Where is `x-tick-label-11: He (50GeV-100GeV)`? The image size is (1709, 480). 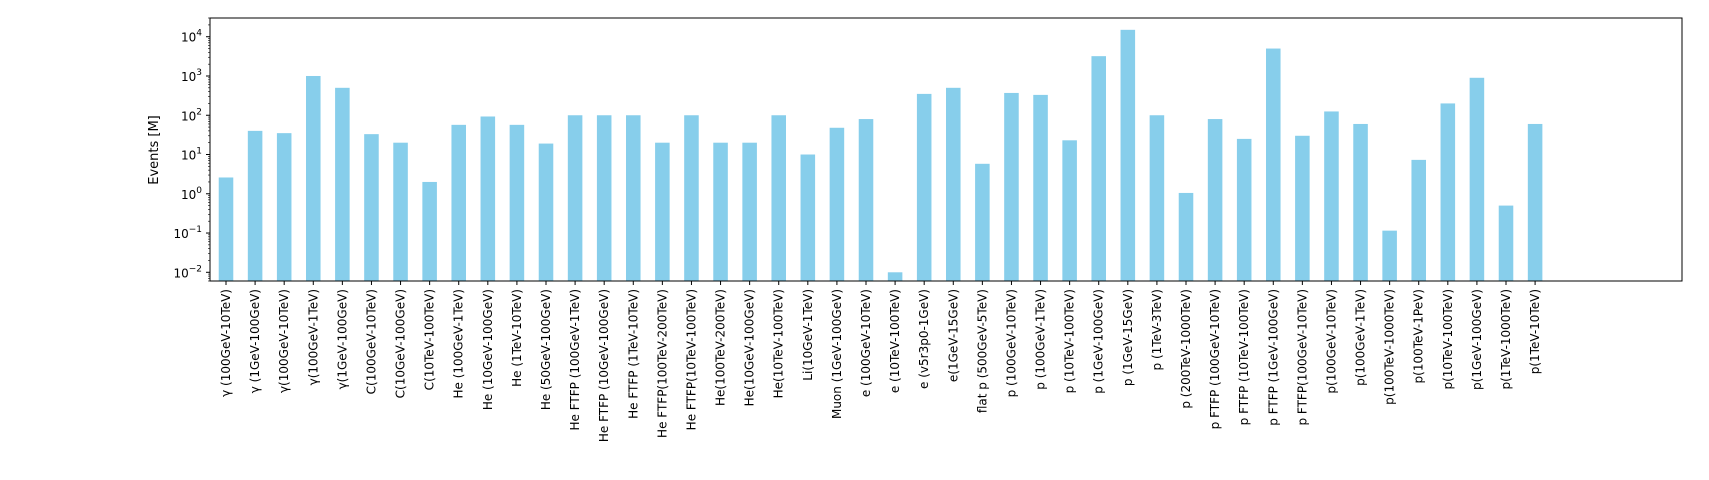 x-tick-label-11: He (50GeV-100GeV) is located at coordinates (546, 349).